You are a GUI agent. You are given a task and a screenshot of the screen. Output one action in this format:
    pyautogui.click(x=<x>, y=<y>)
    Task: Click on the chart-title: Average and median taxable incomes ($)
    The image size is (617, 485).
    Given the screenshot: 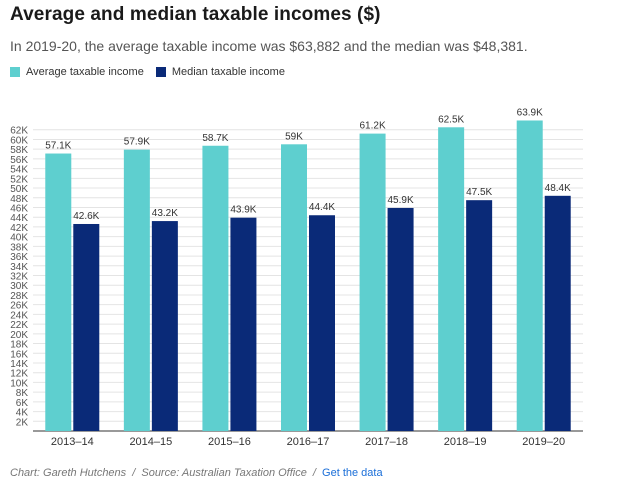 What is the action you would take?
    pyautogui.click(x=195, y=14)
    